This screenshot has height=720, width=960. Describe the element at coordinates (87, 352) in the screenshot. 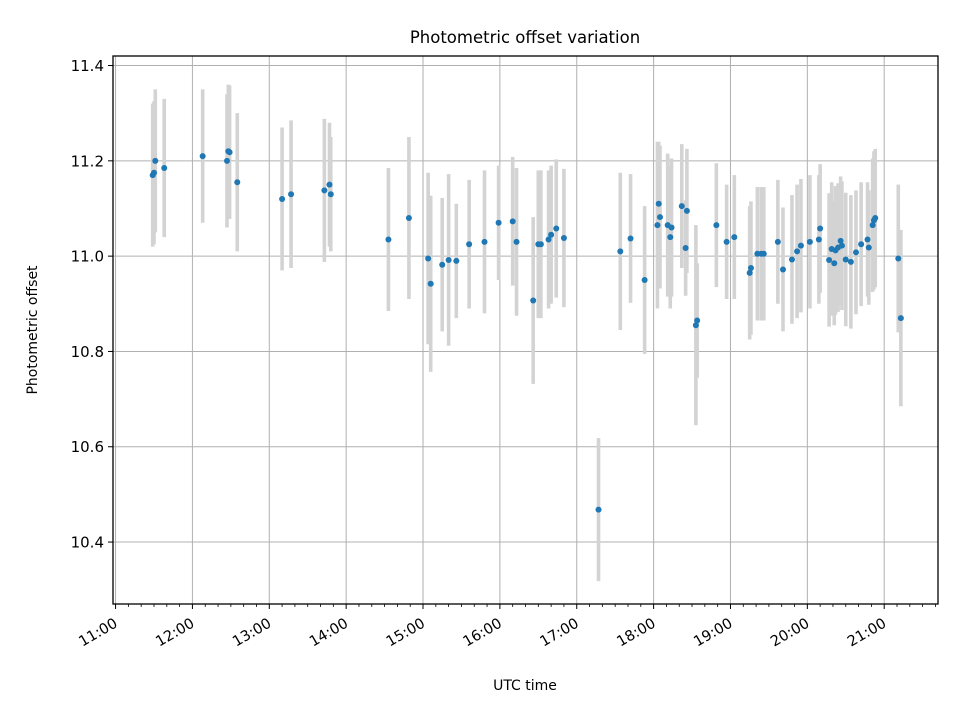

I see `y-tick-label: 10.8` at that location.